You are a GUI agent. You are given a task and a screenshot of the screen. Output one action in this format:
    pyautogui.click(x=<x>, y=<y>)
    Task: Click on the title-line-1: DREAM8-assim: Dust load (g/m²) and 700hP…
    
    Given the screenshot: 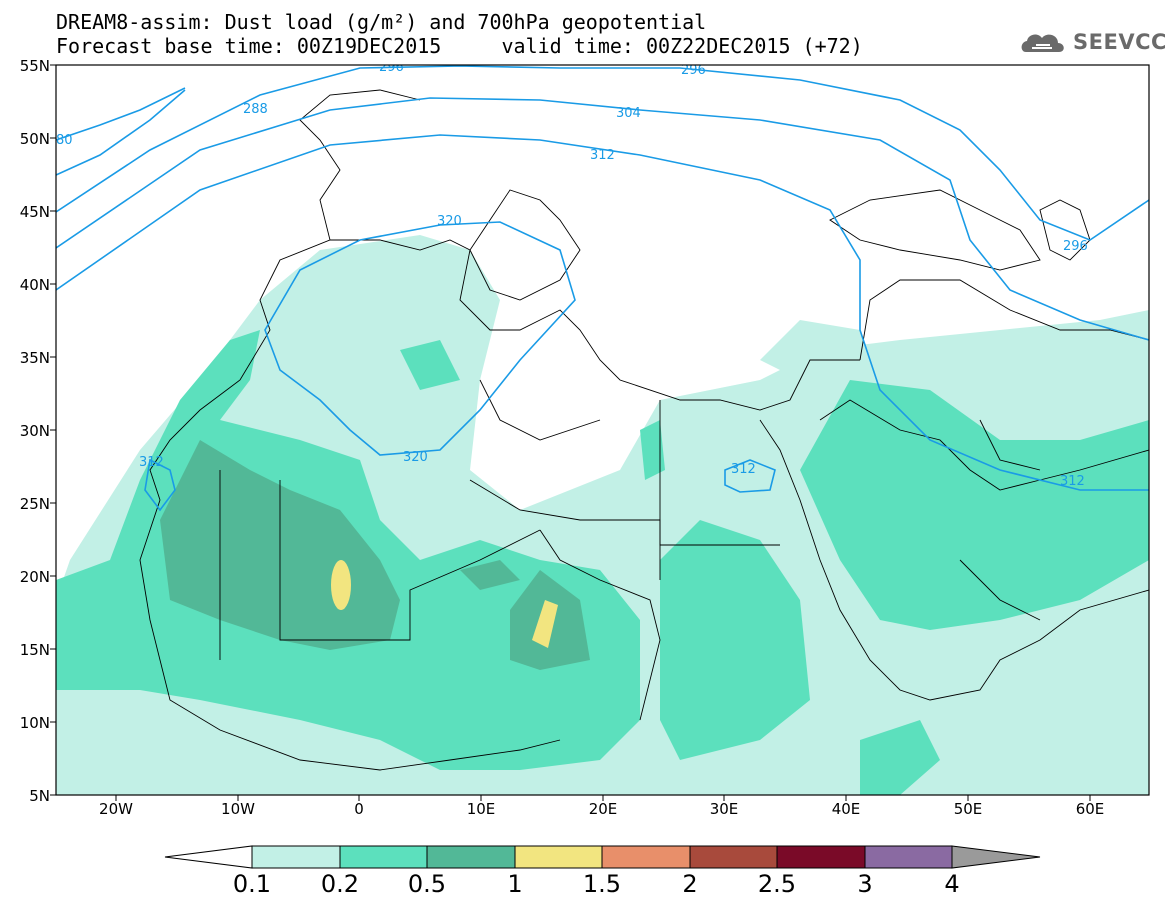 What is the action you would take?
    pyautogui.click(x=381, y=22)
    